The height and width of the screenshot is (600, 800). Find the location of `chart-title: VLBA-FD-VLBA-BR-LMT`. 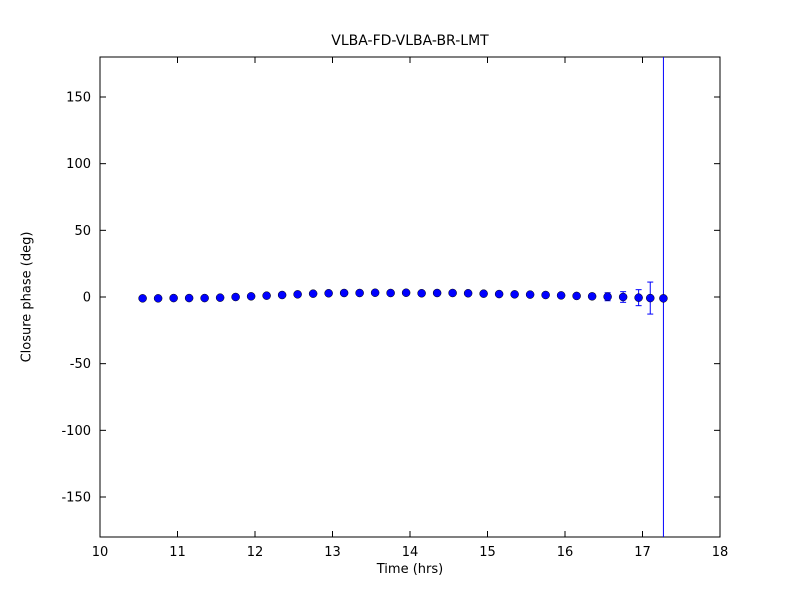

chart-title: VLBA-FD-VLBA-BR-LMT is located at coordinates (410, 41).